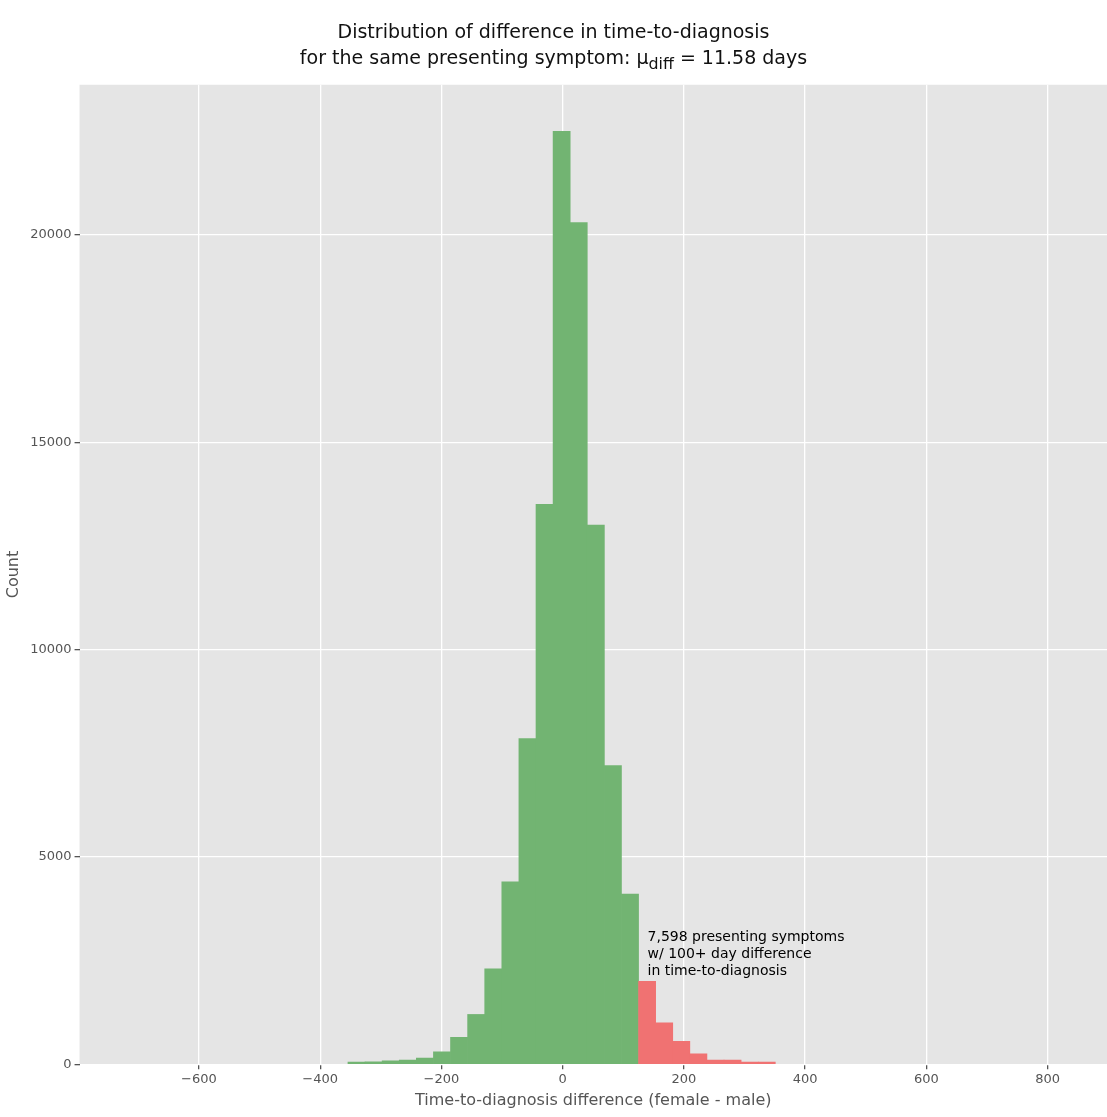 The image size is (1107, 1117). I want to click on y-tick-label: 20000, so click(51, 234).